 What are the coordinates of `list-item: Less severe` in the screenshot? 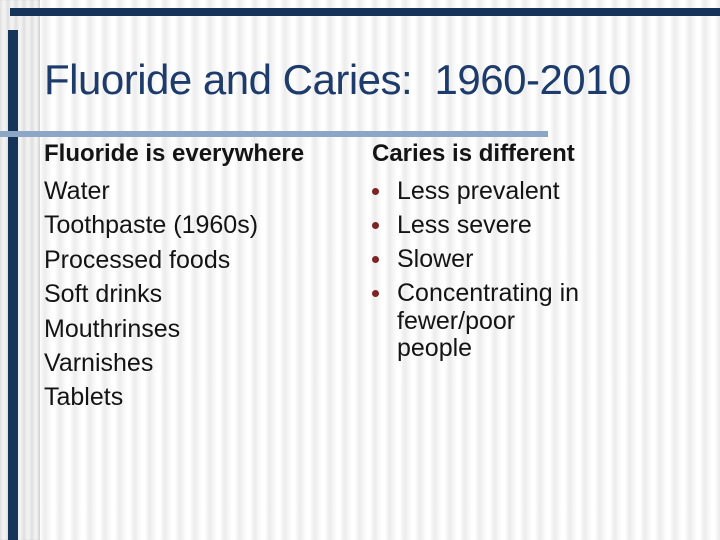 It's located at (479, 225).